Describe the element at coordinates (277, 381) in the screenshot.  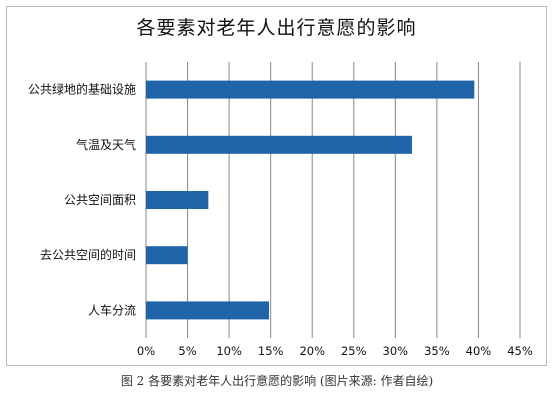
I see `figure-caption: 图 2 各要素对老年人出行意愿的影响 (图片来源: 作者自绘)` at that location.